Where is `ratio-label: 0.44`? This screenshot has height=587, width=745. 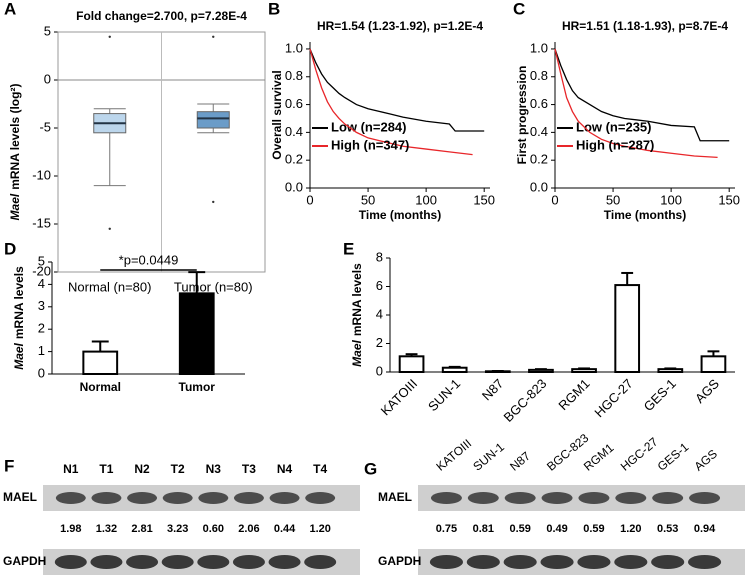
ratio-label: 0.44 is located at coordinates (285, 529).